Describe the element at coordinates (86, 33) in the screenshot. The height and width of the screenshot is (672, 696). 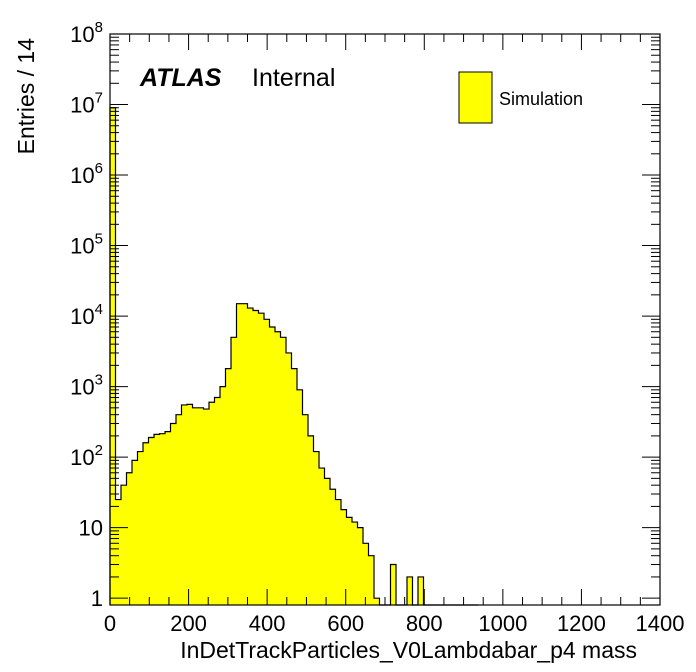
I see `y-tick-label: 10⁸` at that location.